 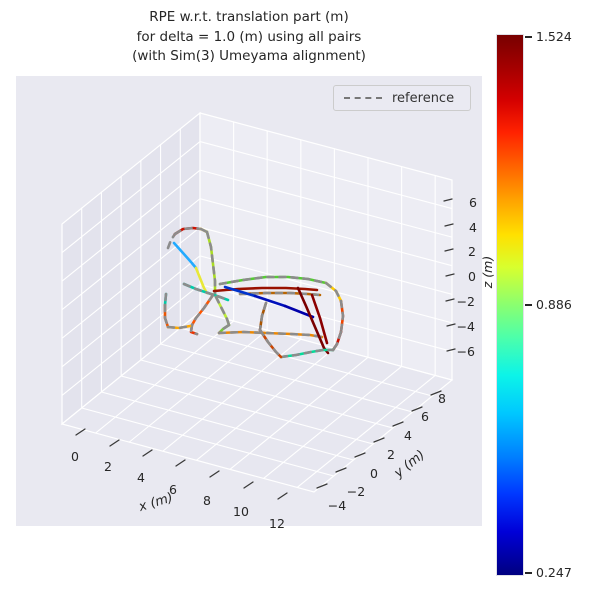 What do you see at coordinates (472, 251) in the screenshot?
I see `z-tick-label: 2` at bounding box center [472, 251].